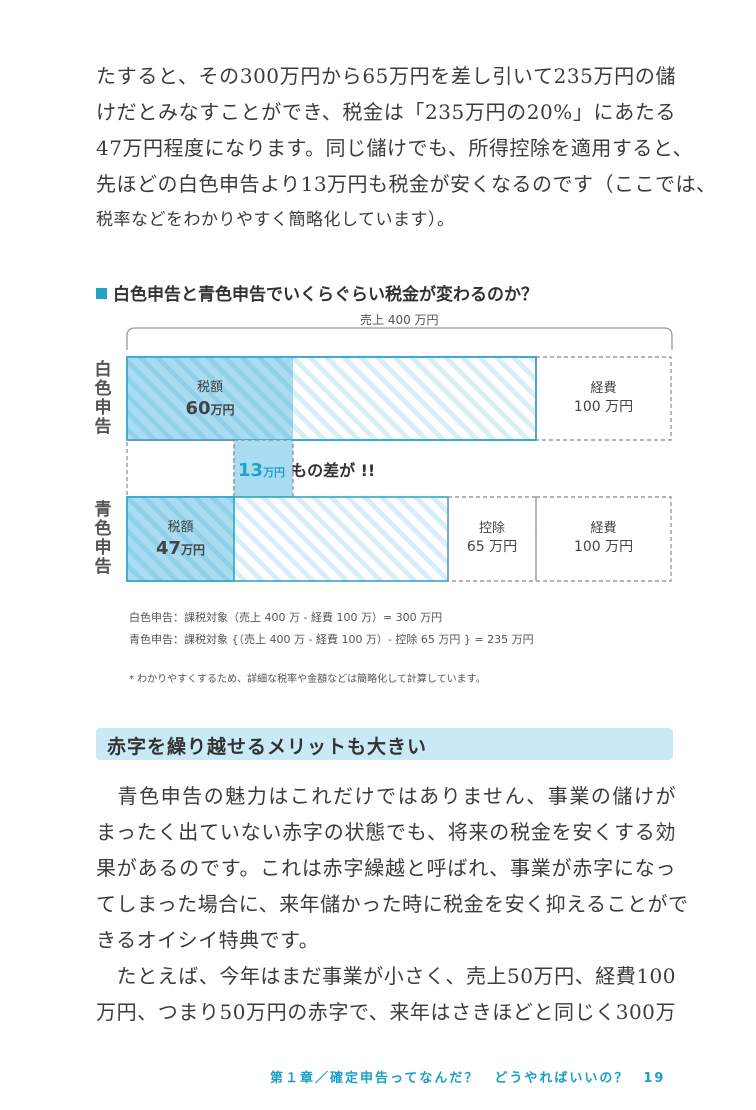 The height and width of the screenshot is (1110, 756). What do you see at coordinates (286, 617) in the screenshot?
I see `formula-white: 白色申告：課税対象（売上 400 万 - 経費 100 万）= 300 万円` at bounding box center [286, 617].